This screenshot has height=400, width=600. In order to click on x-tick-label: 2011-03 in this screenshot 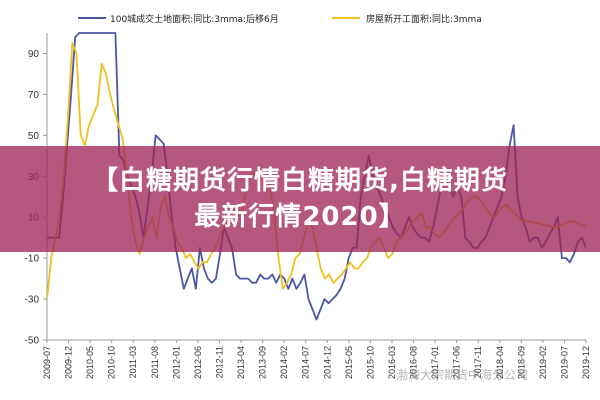, I will do `click(133, 362)`.